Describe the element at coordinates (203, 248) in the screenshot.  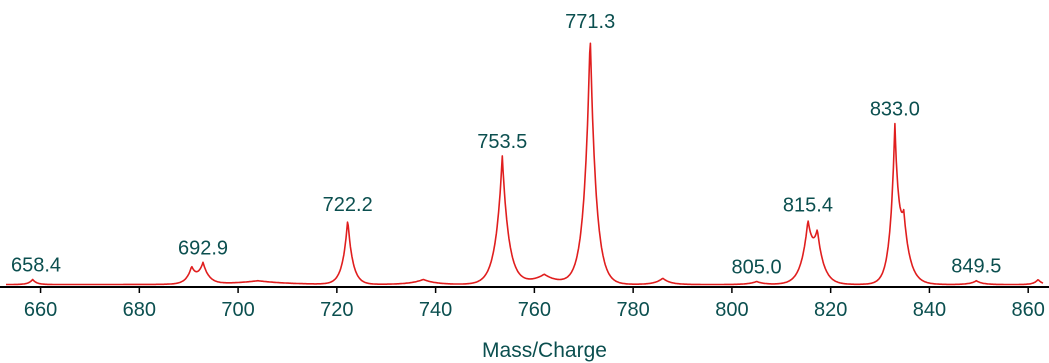
I see `peak-label: 692.9` at that location.